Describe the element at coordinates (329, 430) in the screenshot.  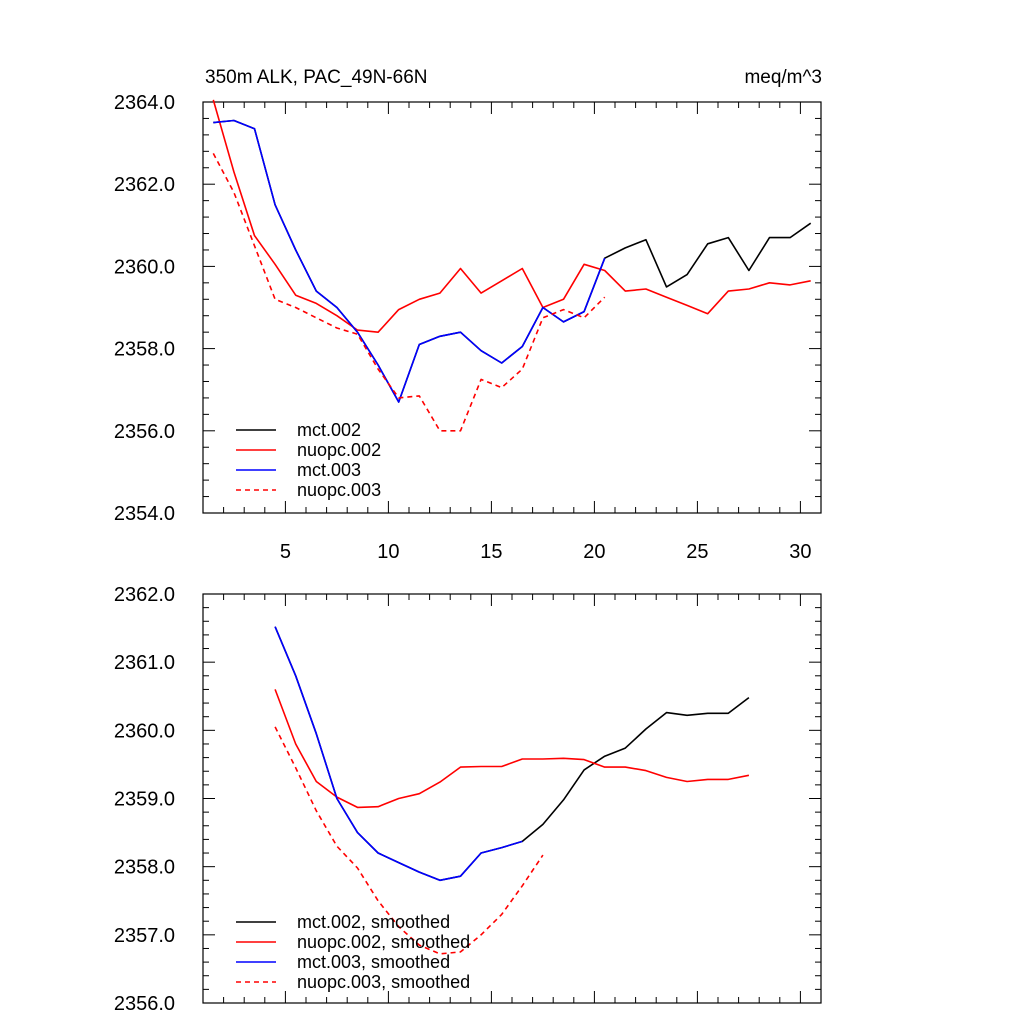
I see `legend-label: mct.002` at that location.